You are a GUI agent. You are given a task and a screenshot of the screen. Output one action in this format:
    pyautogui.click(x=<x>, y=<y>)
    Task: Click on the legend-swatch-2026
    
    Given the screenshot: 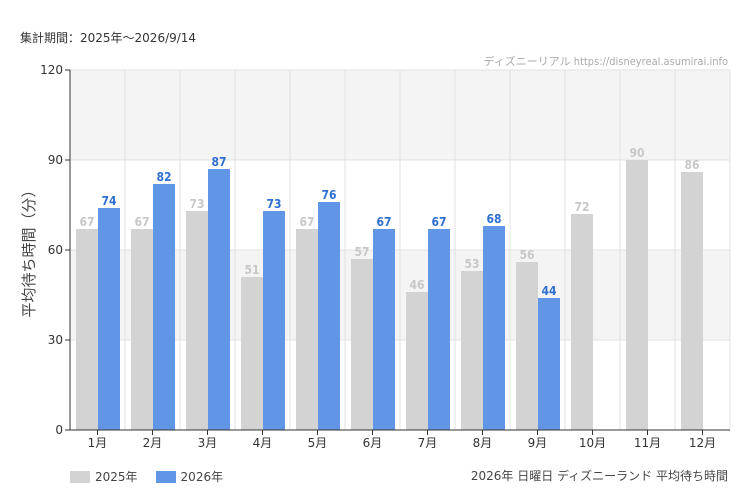 What is the action you would take?
    pyautogui.click(x=165, y=476)
    